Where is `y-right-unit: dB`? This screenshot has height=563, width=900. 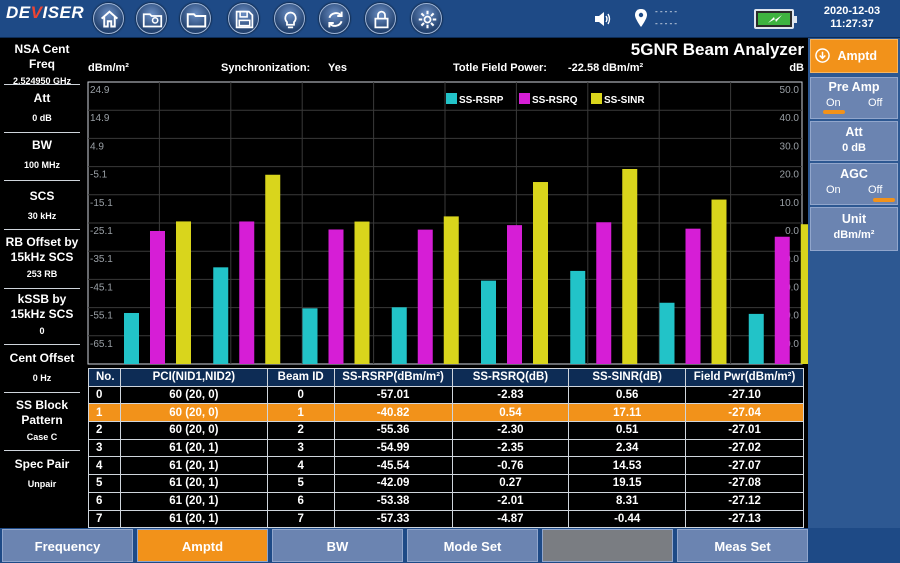 y-right-unit: dB is located at coordinates (796, 68).